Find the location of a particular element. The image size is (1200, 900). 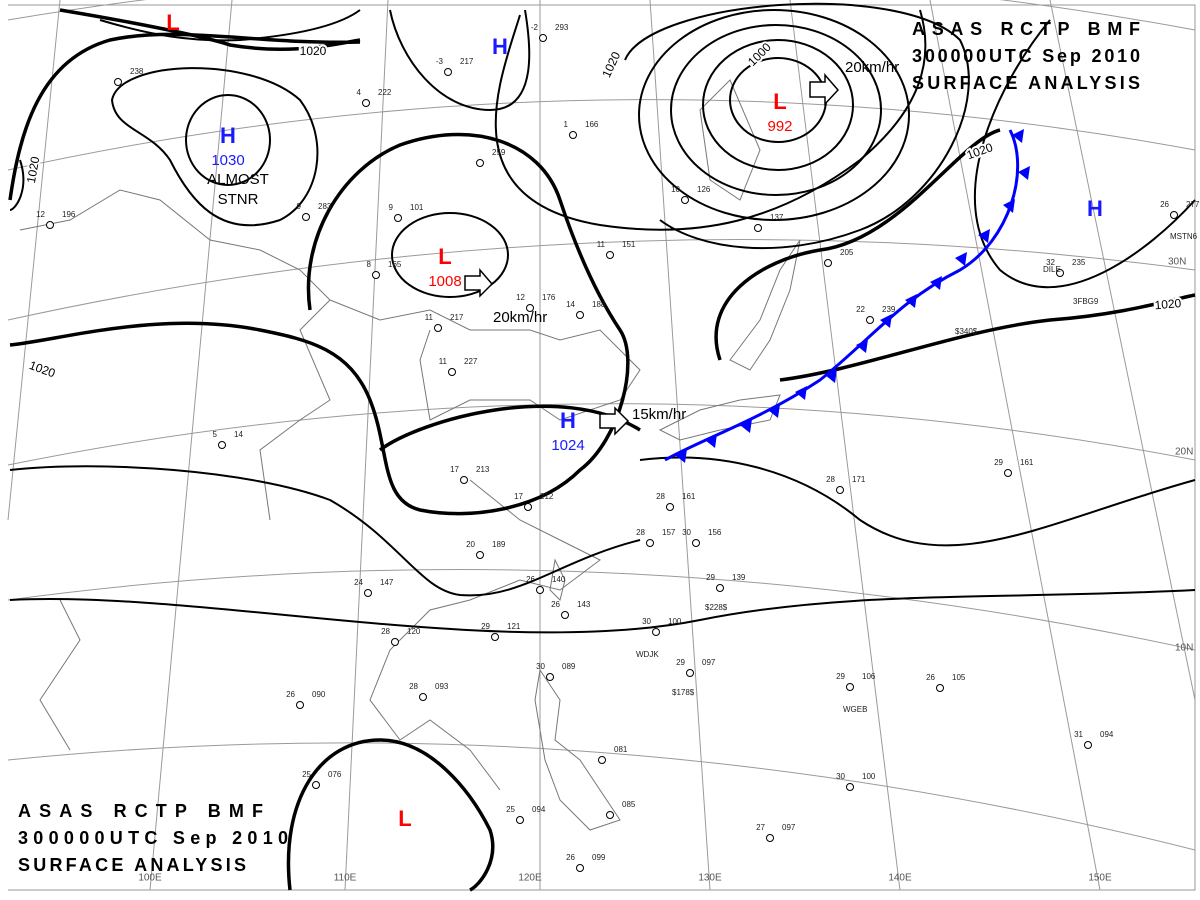

station-pressure: 089 is located at coordinates (569, 666).